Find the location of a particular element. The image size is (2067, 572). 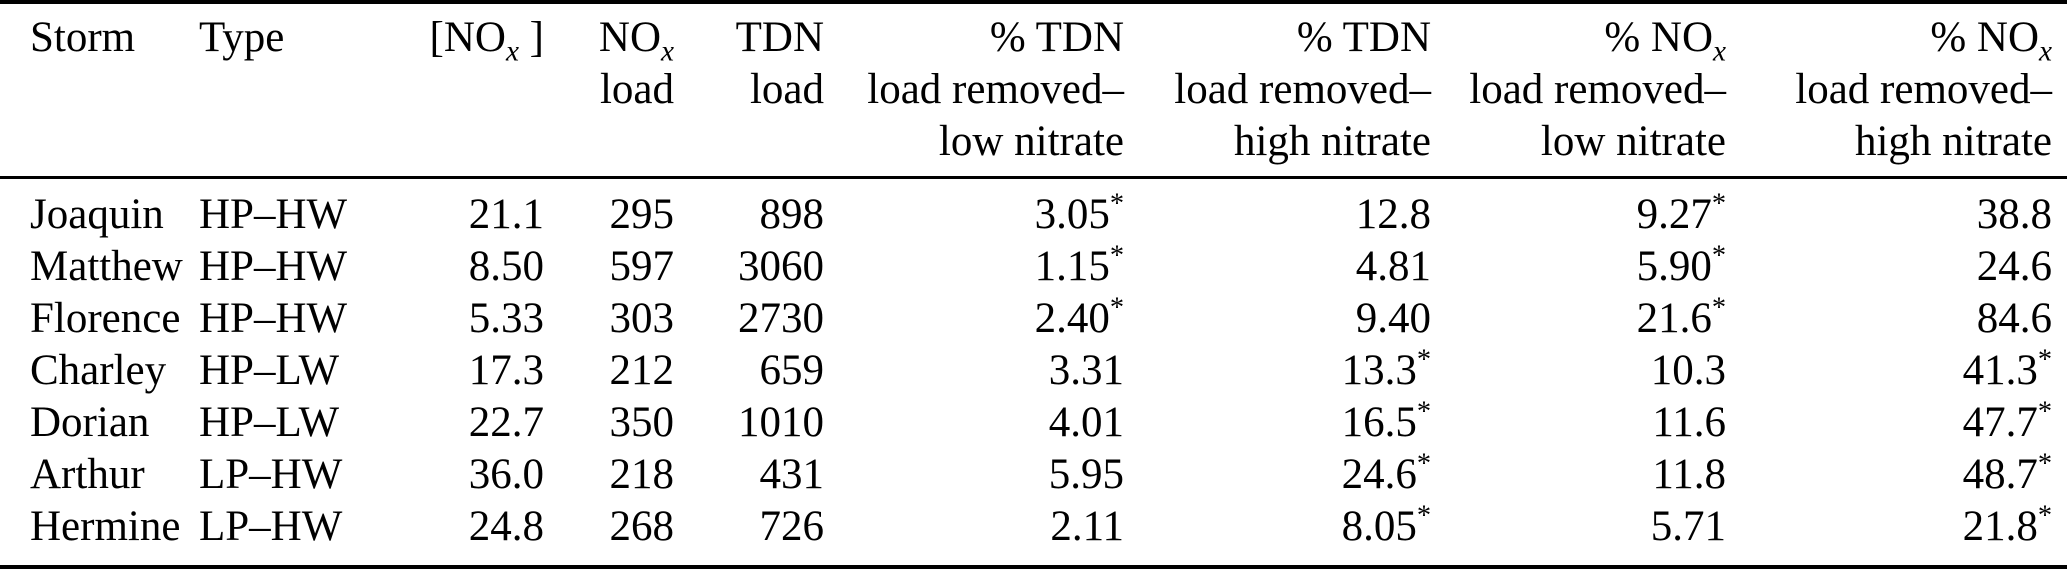

cell-pct-nox-high: 21.8* is located at coordinates (1897, 535).